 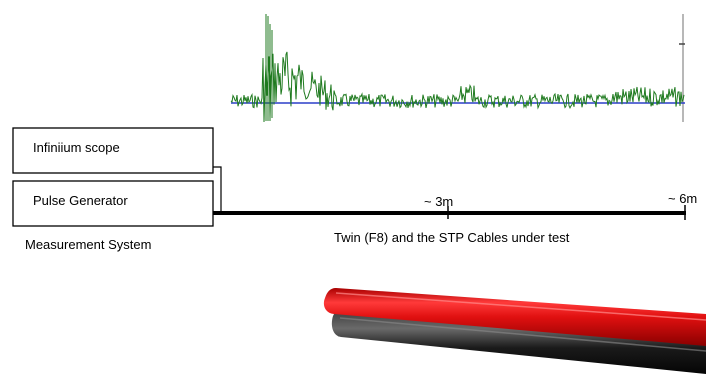 I want to click on pulse-generator-label: Pulse Generator, so click(x=80, y=200).